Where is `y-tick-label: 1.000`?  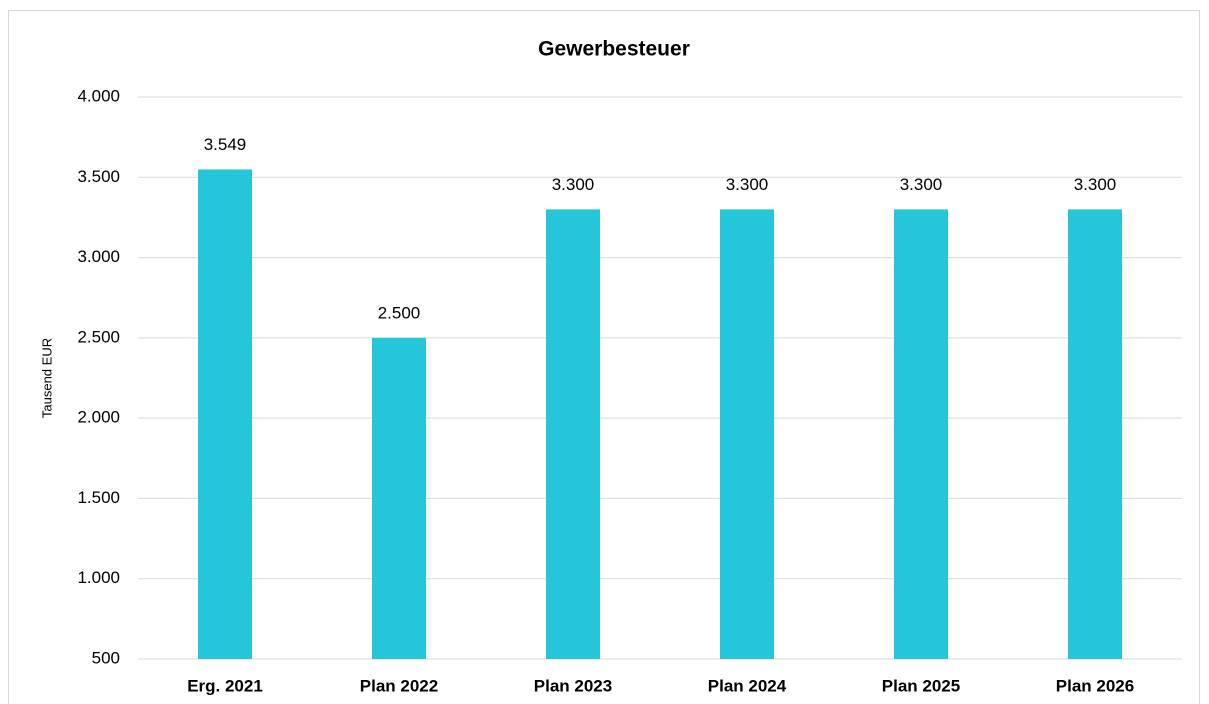 y-tick-label: 1.000 is located at coordinates (98, 577).